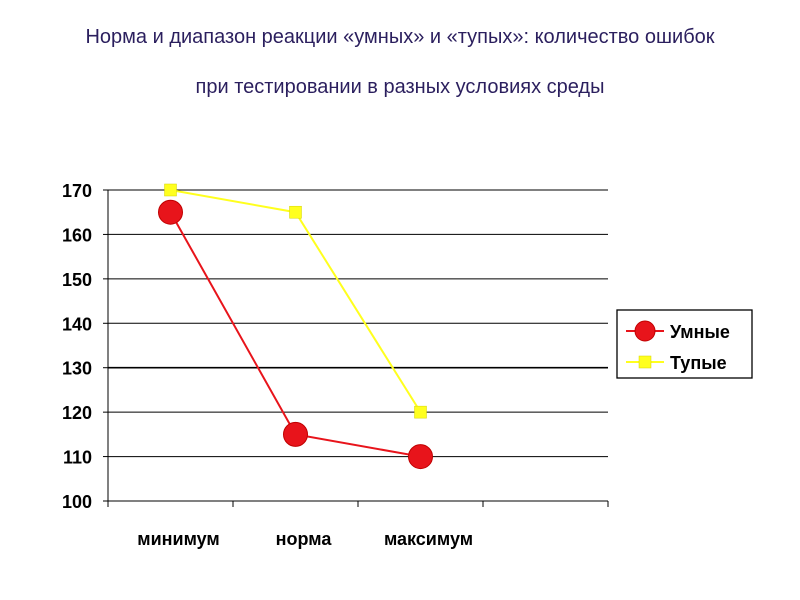 This screenshot has width=800, height=600. What do you see at coordinates (645, 362) in the screenshot?
I see `legend-marker-tupye` at bounding box center [645, 362].